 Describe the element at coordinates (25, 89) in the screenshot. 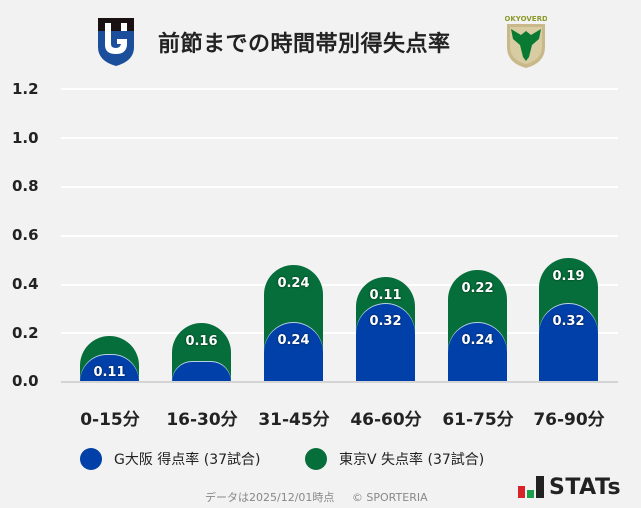

I see `y-tick-1-2: 1.2` at that location.